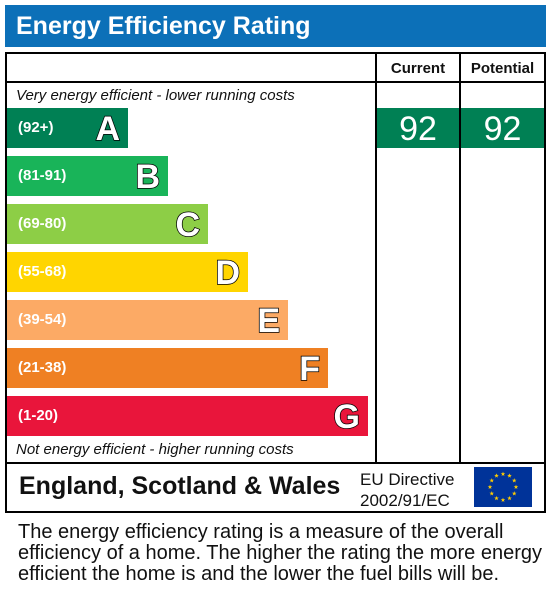 The height and width of the screenshot is (613, 549). Describe the element at coordinates (502, 68) in the screenshot. I see `potential-column-header: Potential` at that location.